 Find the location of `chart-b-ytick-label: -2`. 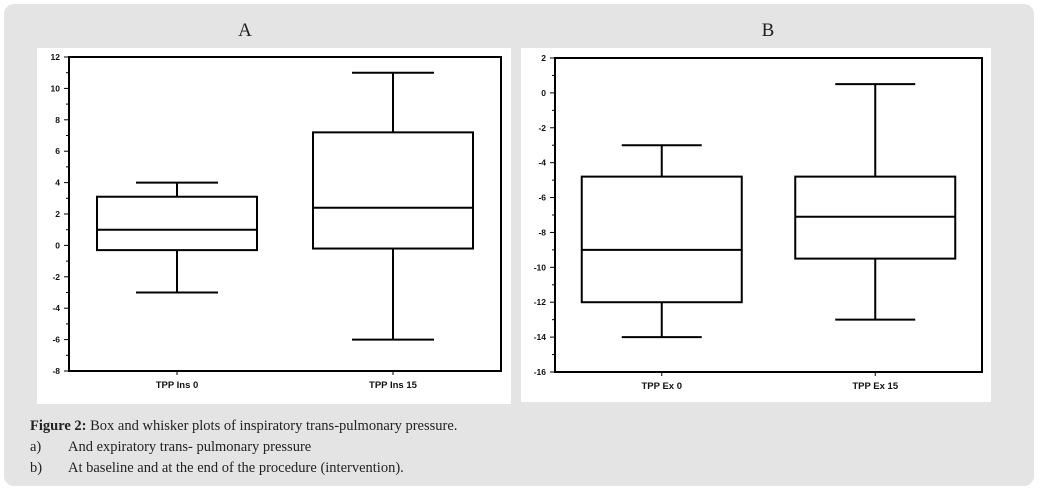

chart-b-ytick-label: -2 is located at coordinates (542, 128).